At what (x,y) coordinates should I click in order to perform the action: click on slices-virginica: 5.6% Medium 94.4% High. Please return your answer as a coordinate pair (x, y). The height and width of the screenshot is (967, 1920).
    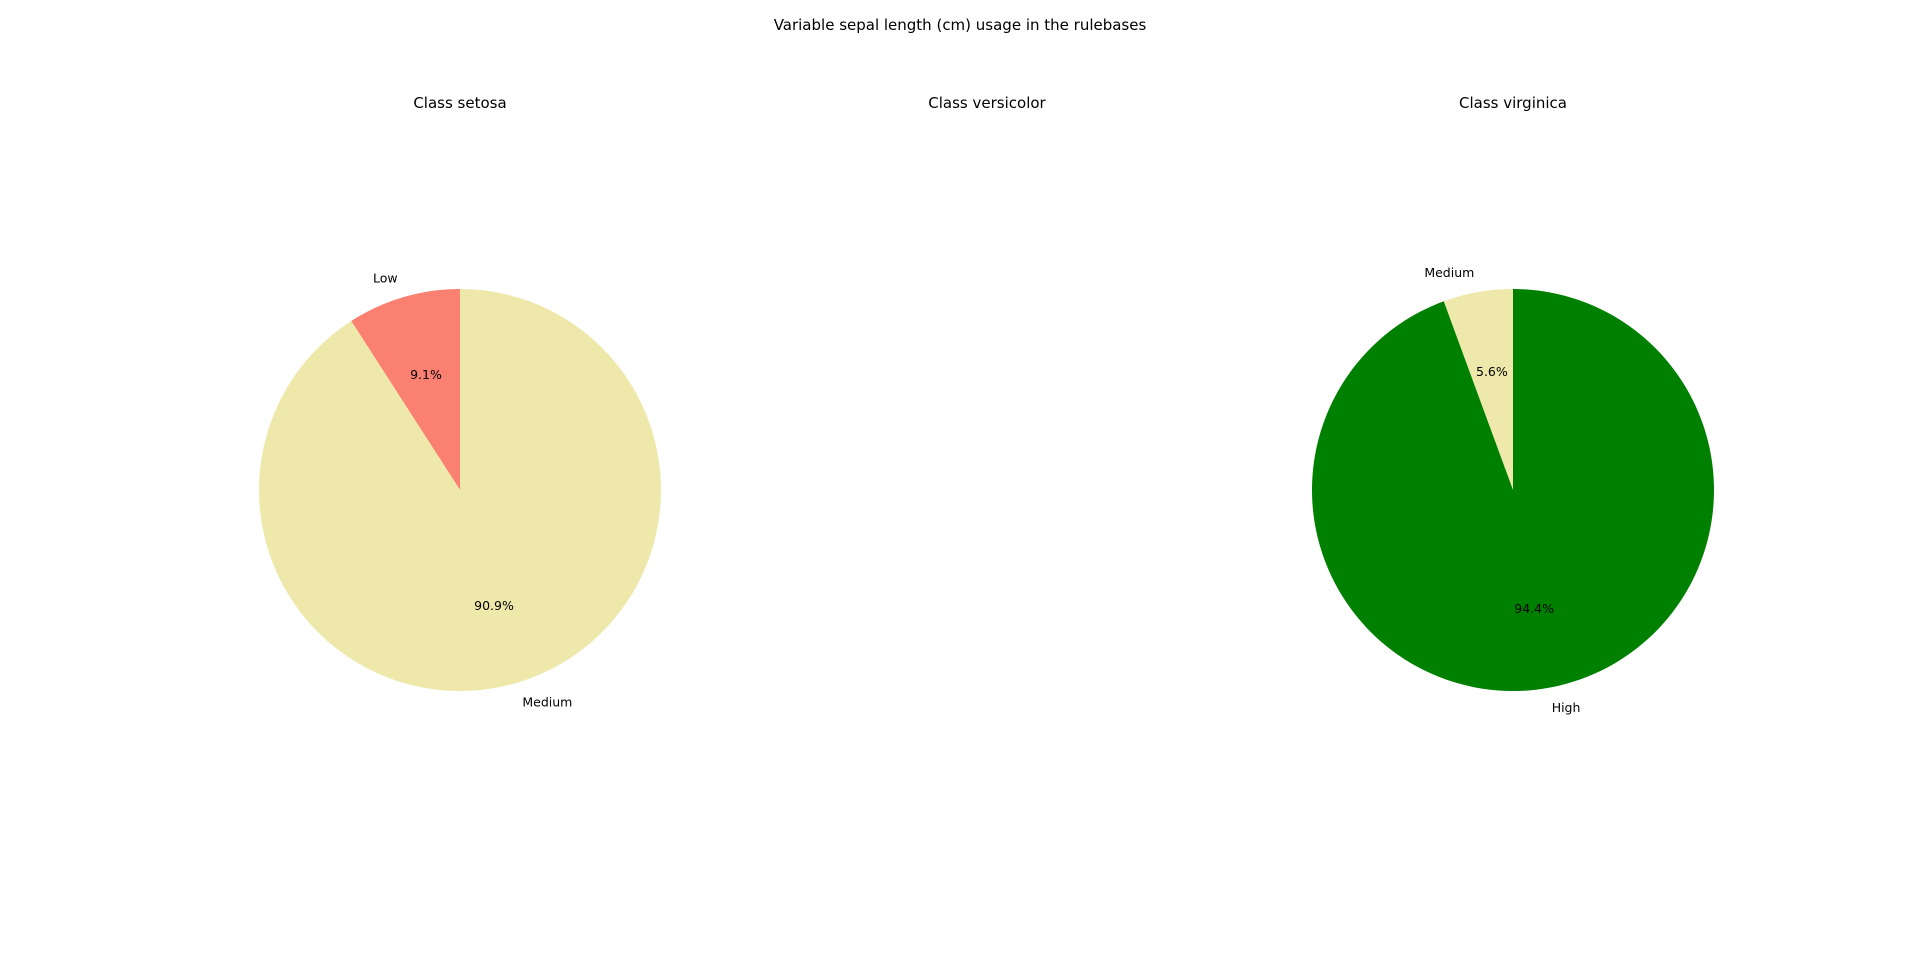
    Looking at the image, I should click on (1512, 490).